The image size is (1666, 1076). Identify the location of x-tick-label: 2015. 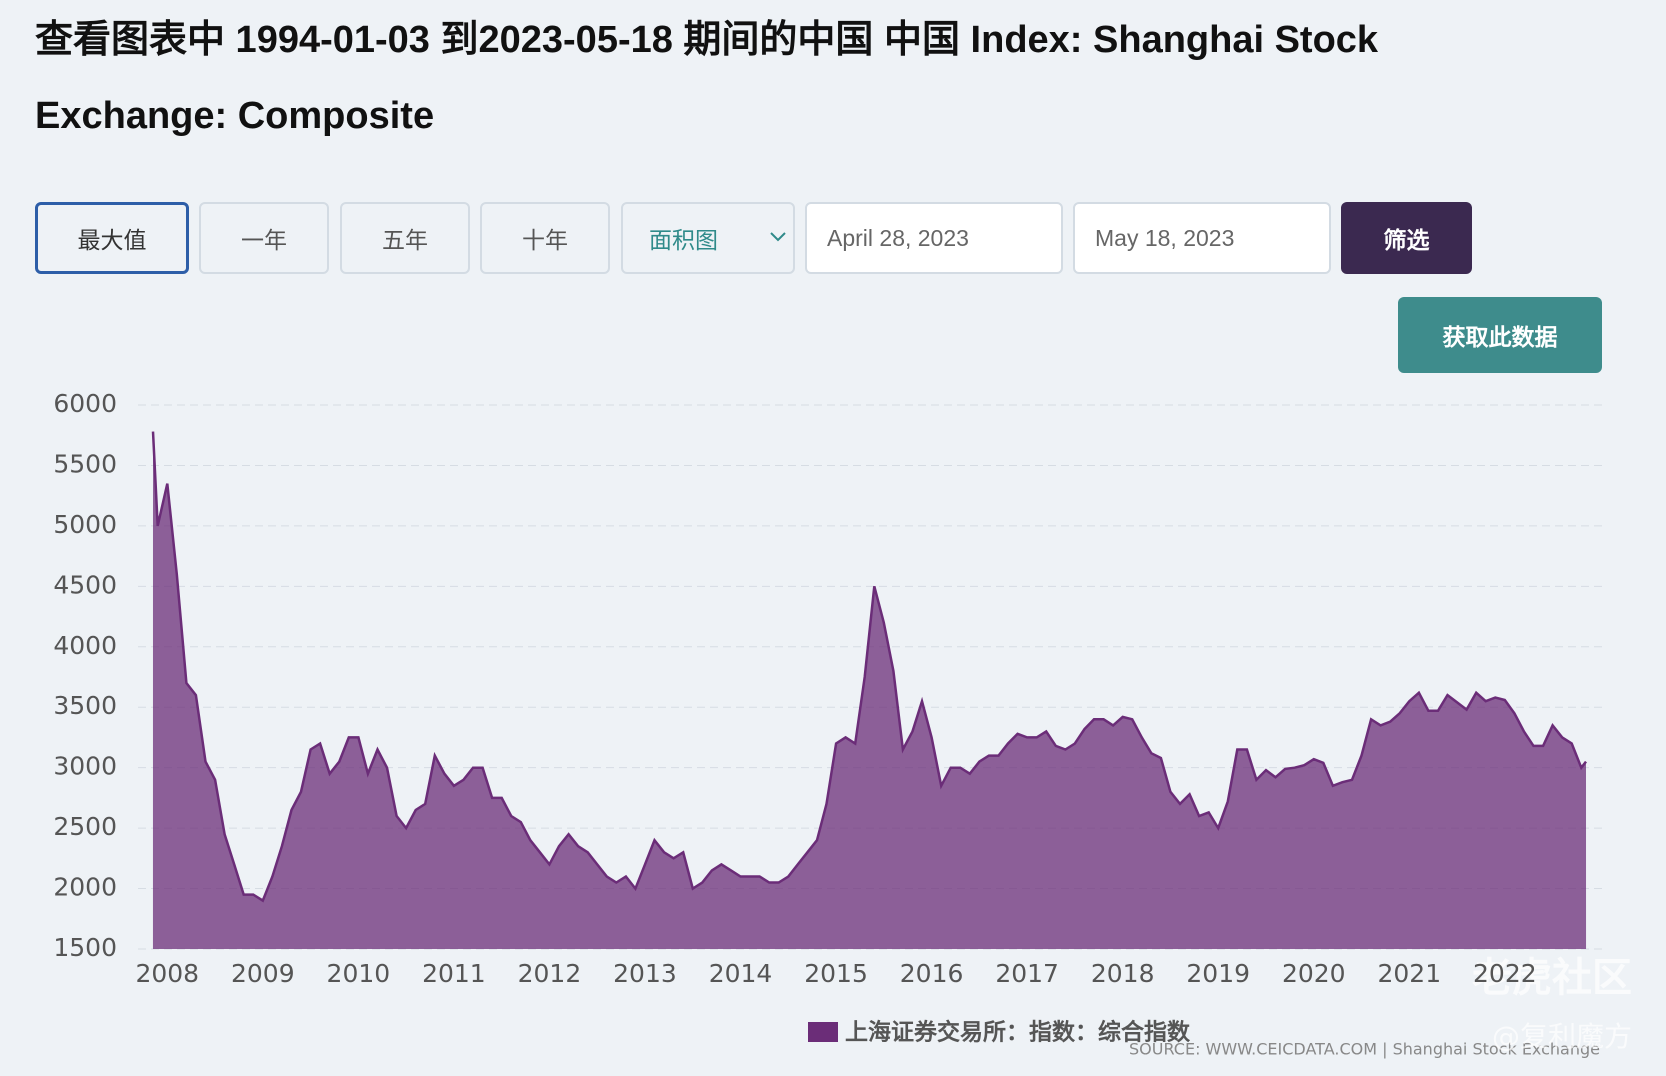
(836, 973).